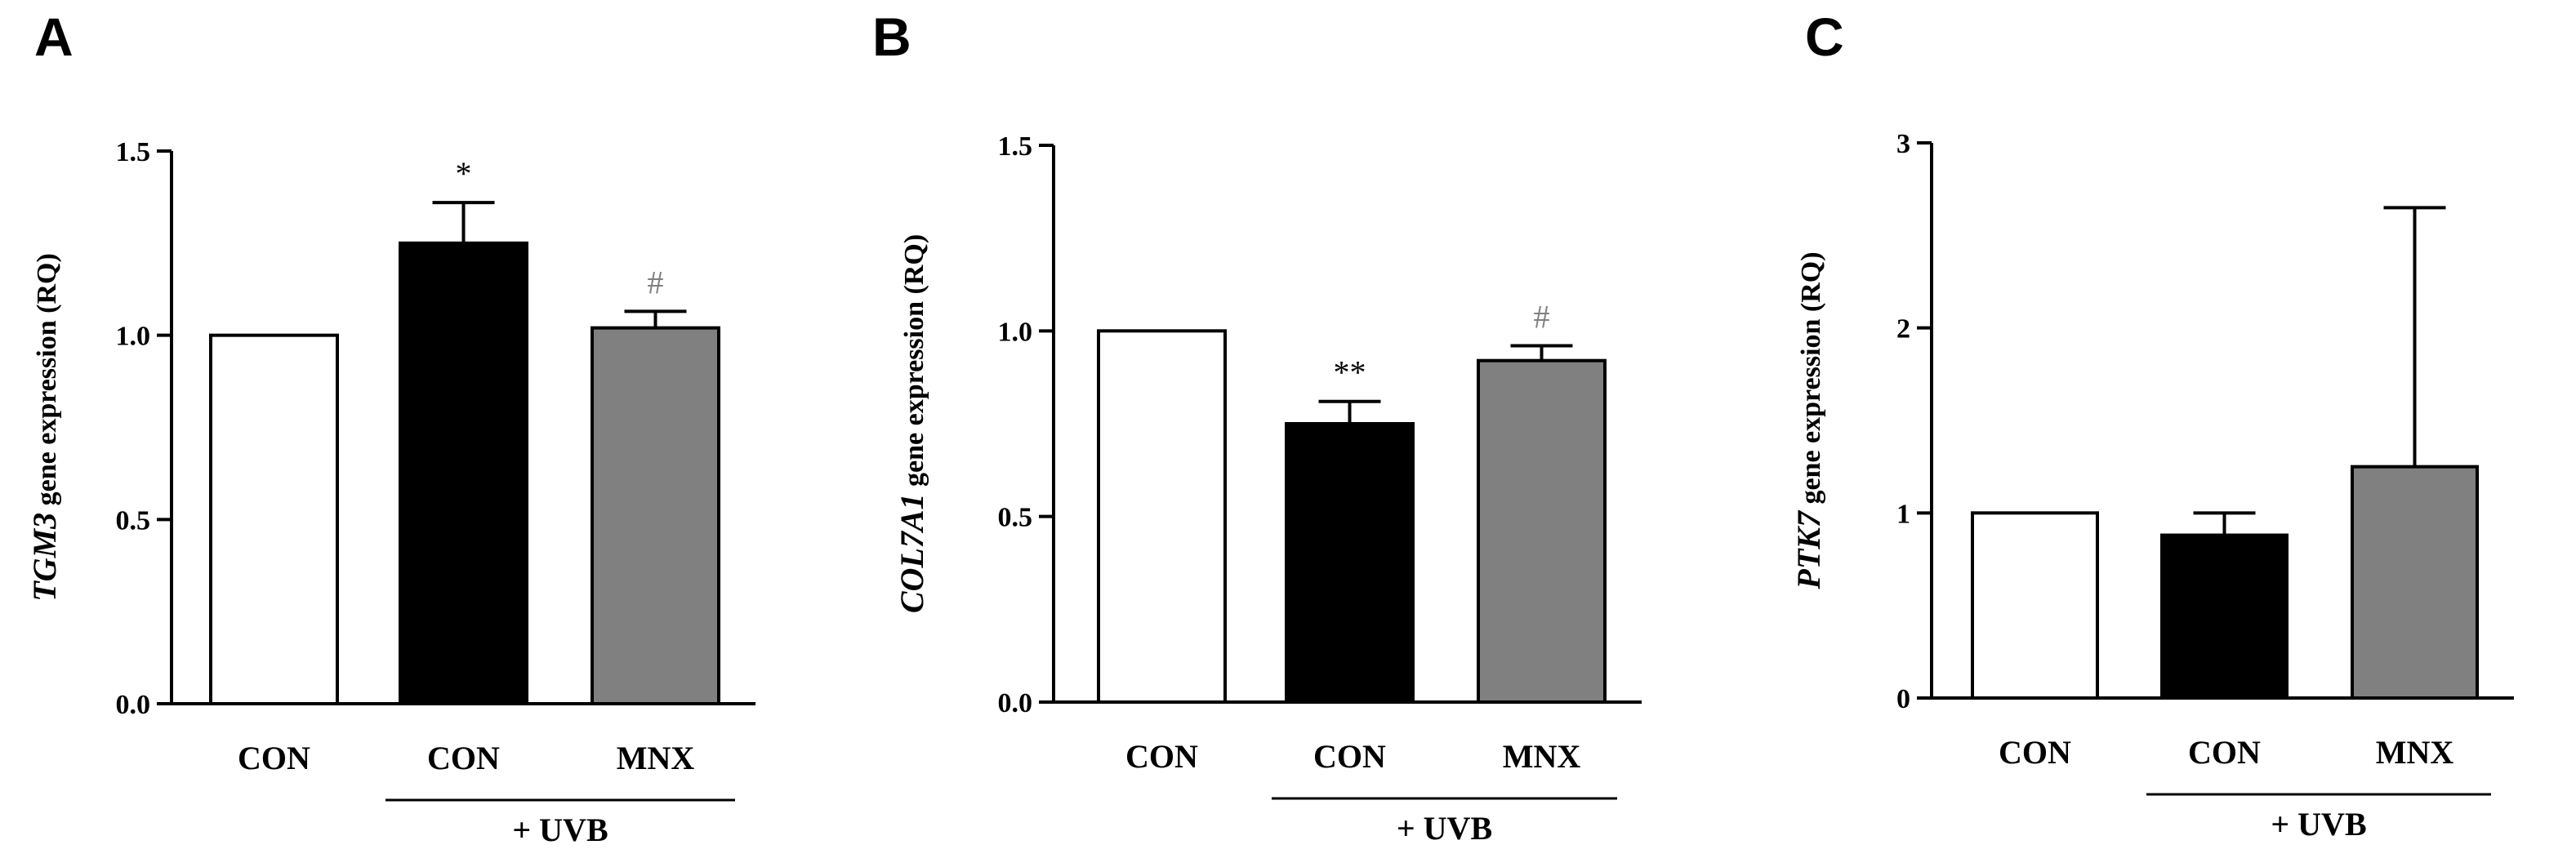 The height and width of the screenshot is (867, 2576). I want to click on panel-letter: C, so click(1824, 37).